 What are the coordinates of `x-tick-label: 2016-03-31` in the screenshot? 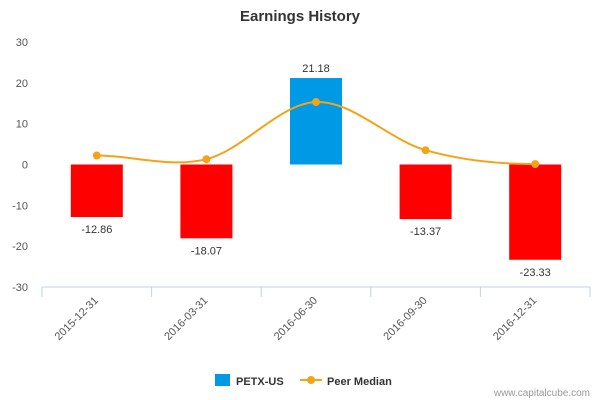 It's located at (186, 319).